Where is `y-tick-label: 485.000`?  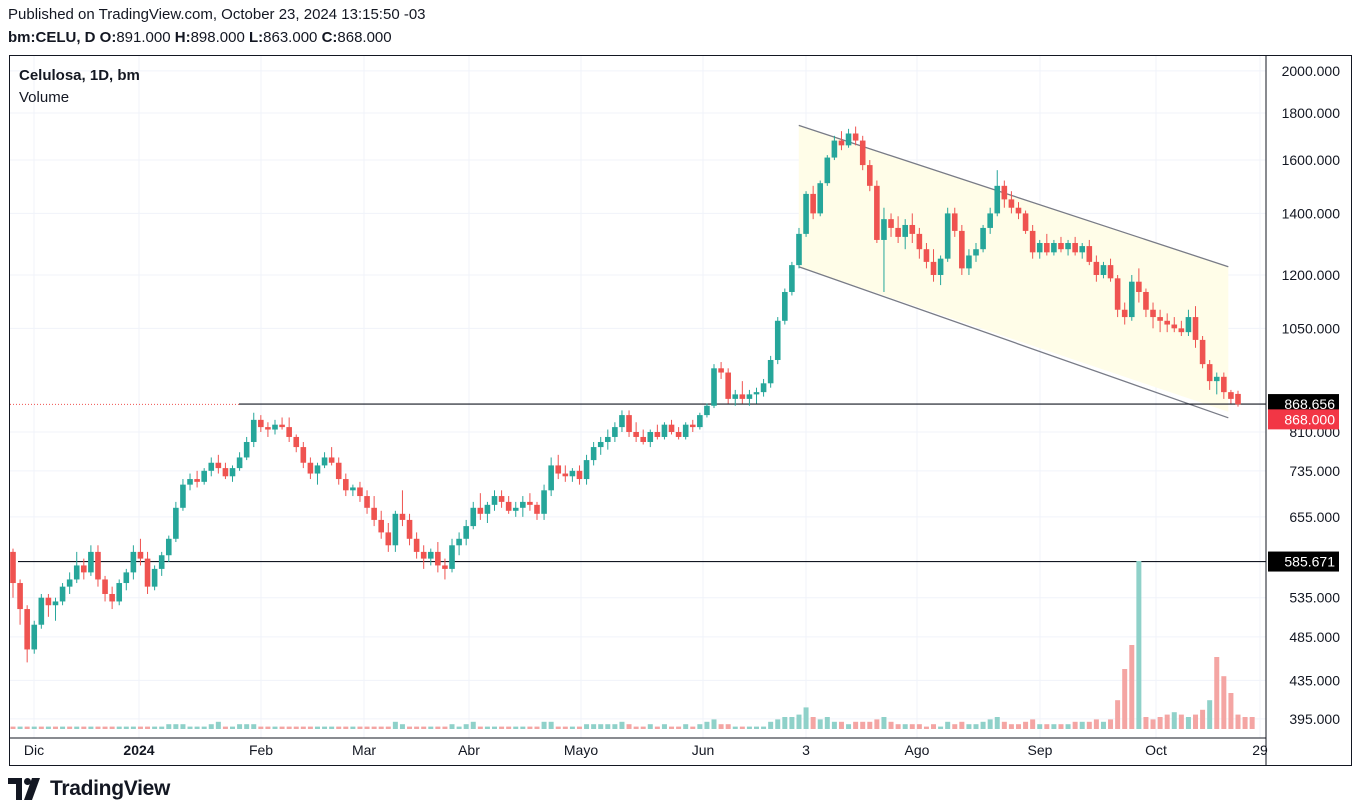
y-tick-label: 485.000 is located at coordinates (1314, 637).